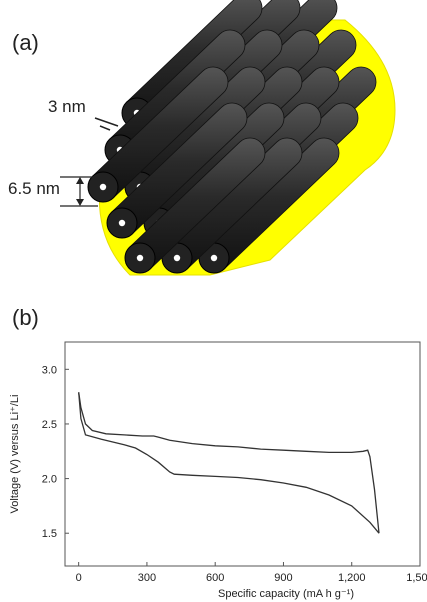  Describe the element at coordinates (49, 534) in the screenshot. I see `y-tick-label: 1.5` at that location.